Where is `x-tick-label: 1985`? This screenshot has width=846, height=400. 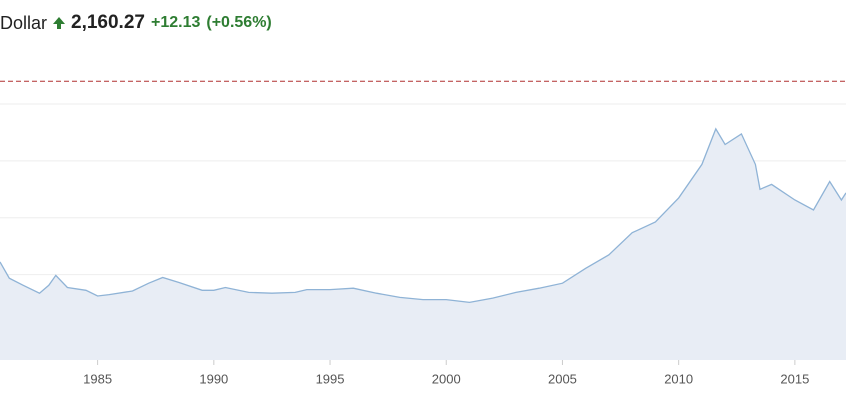
x-tick-label: 1985 is located at coordinates (97, 378).